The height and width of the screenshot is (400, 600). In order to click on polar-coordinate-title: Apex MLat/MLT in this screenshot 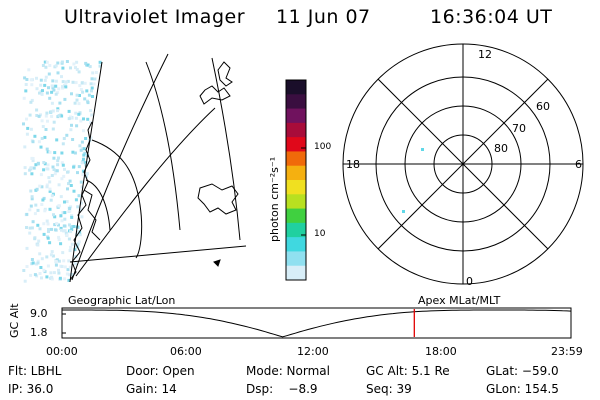, I will do `click(459, 300)`.